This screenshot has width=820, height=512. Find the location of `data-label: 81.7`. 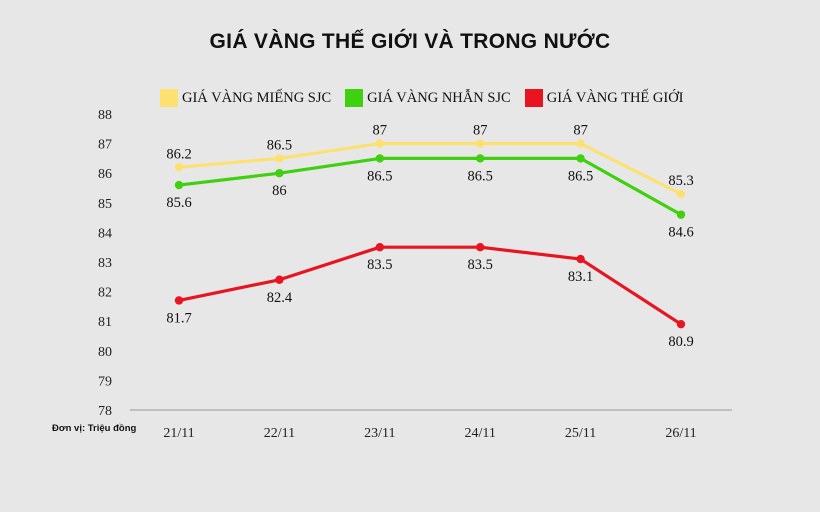

data-label: 81.7 is located at coordinates (178, 318).